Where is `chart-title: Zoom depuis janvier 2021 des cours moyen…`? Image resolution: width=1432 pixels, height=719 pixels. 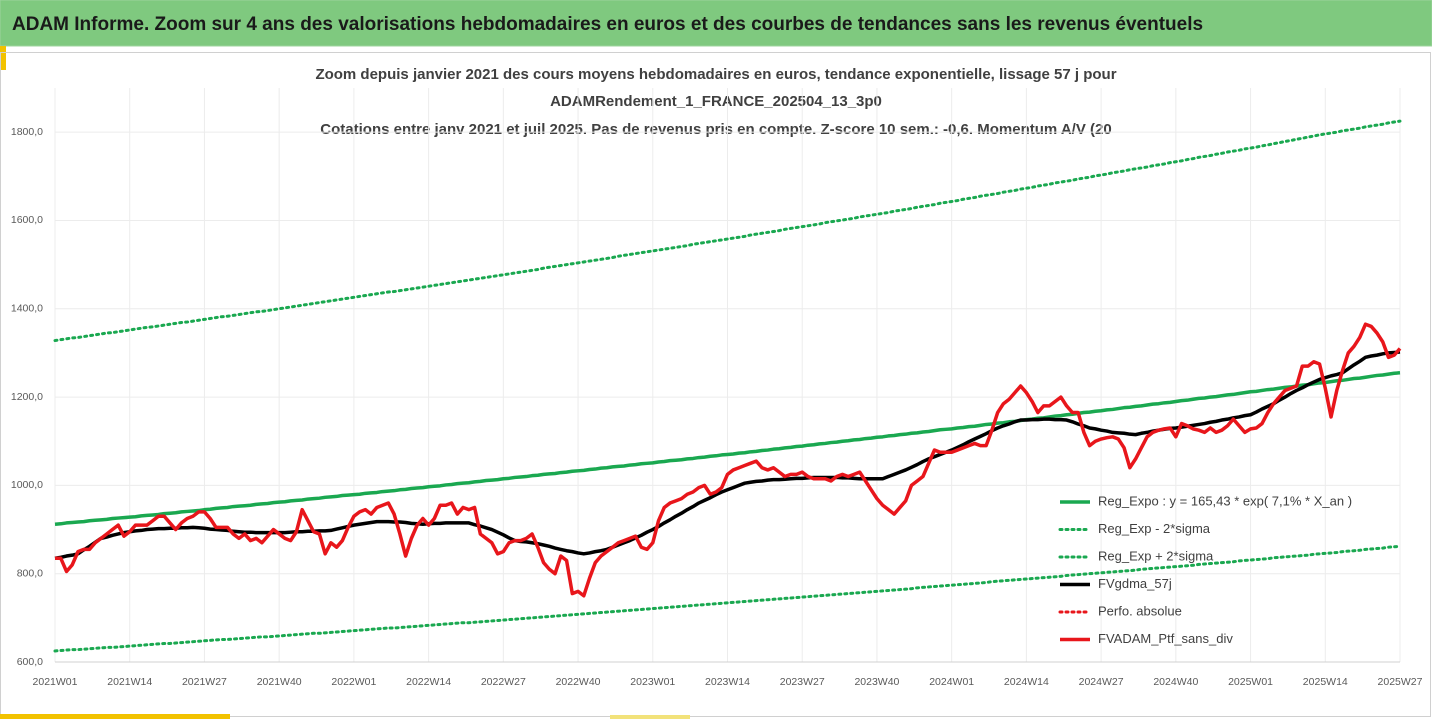
chart-title: Zoom depuis janvier 2021 des cours moyen… is located at coordinates (715, 74).